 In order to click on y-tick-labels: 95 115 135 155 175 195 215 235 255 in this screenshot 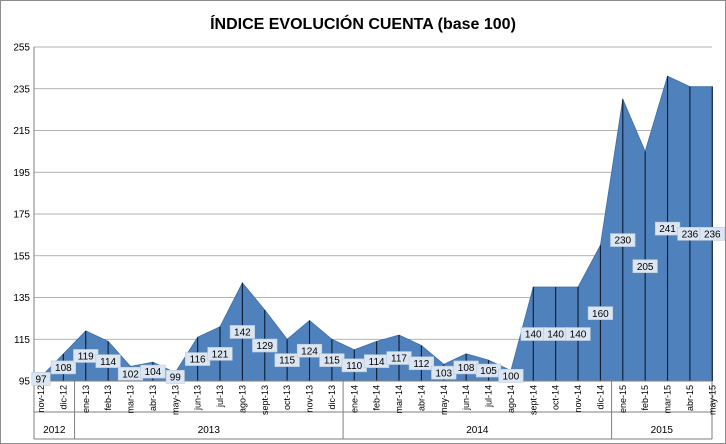, I will do `click(21, 215)`.